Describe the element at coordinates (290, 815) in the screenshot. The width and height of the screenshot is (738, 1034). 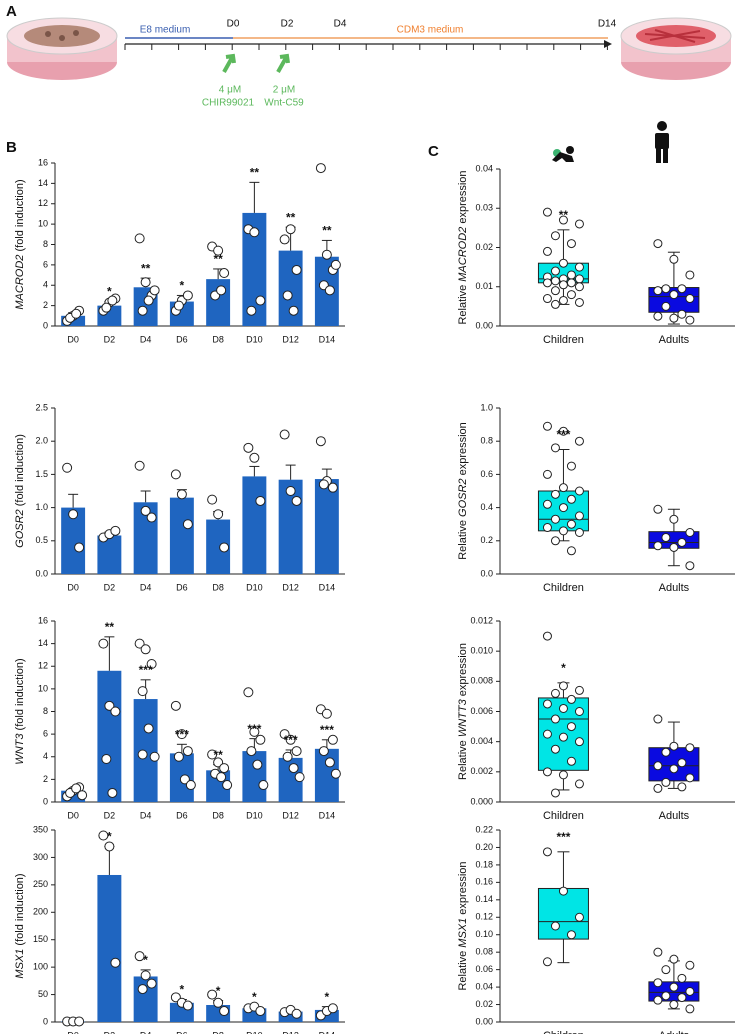
I see `x-tick-label: D12` at that location.